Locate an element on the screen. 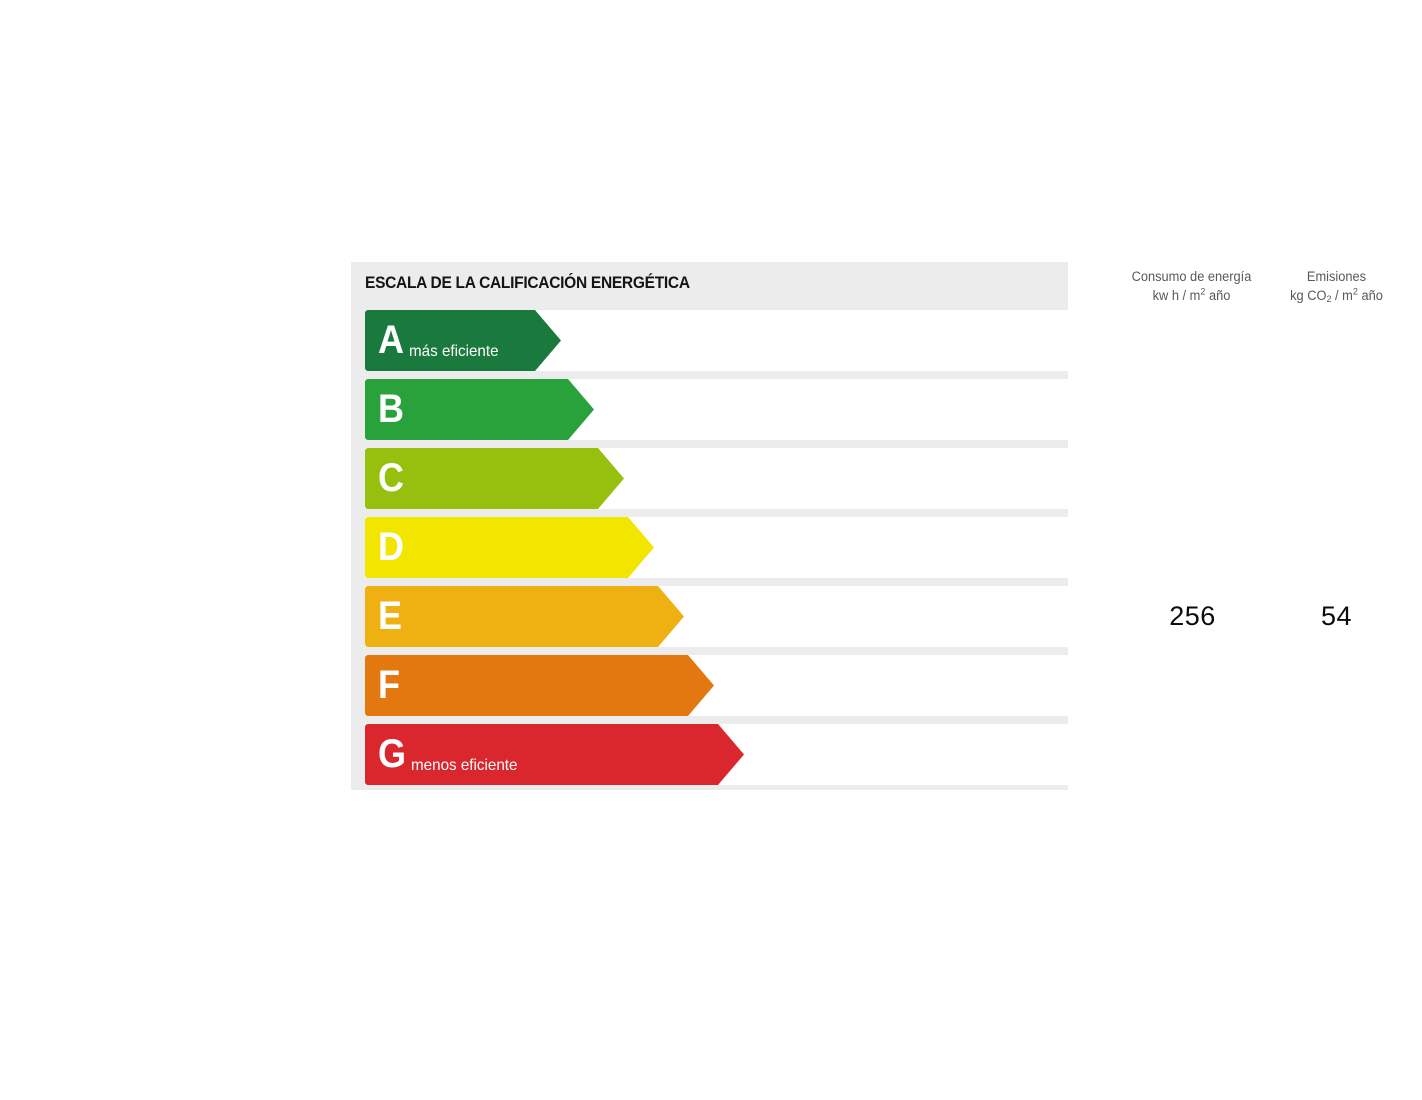 The height and width of the screenshot is (1100, 1422). rating-letter-f: F is located at coordinates (389, 684).